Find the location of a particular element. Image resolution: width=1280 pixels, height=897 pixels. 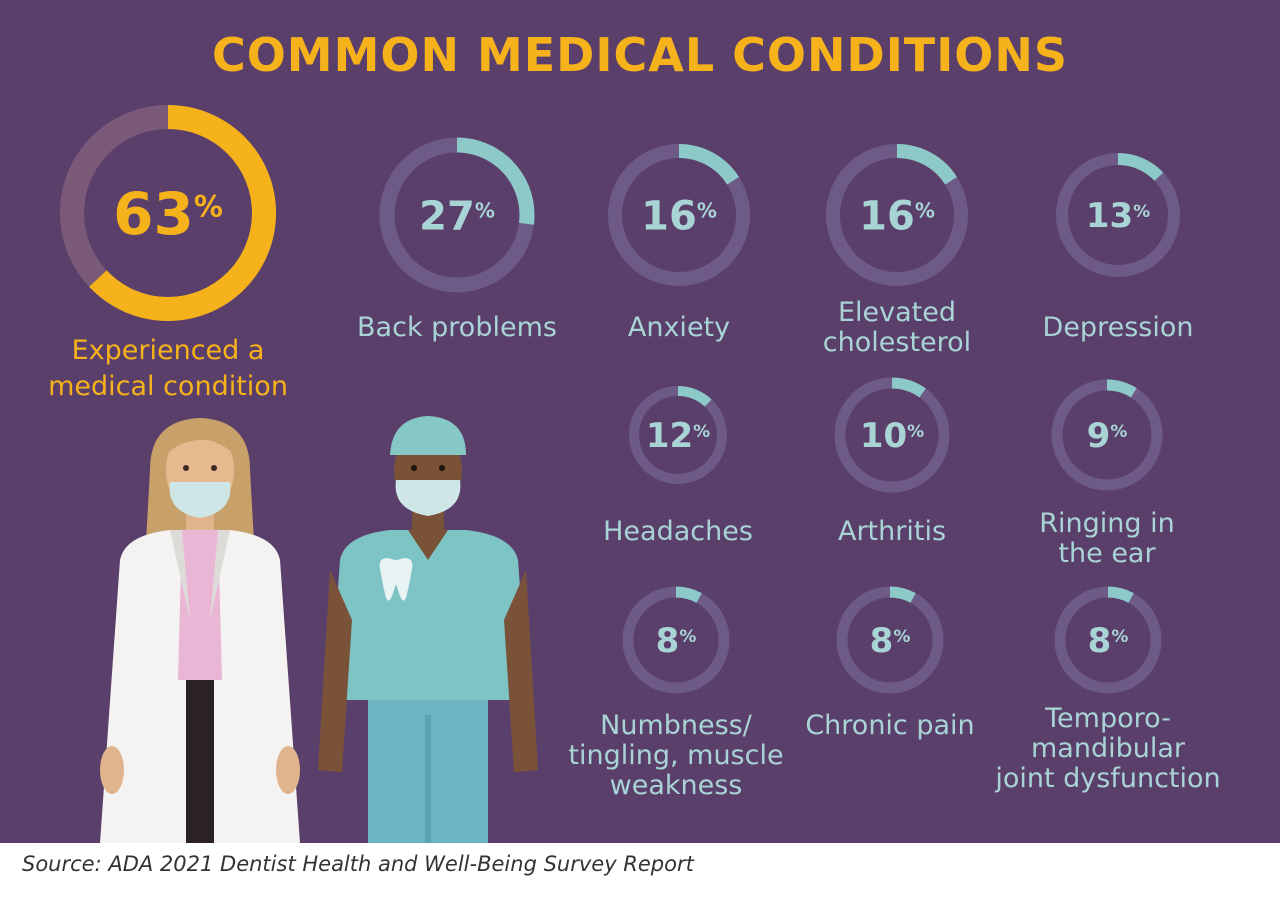

value-label: 13% is located at coordinates (1118, 216).